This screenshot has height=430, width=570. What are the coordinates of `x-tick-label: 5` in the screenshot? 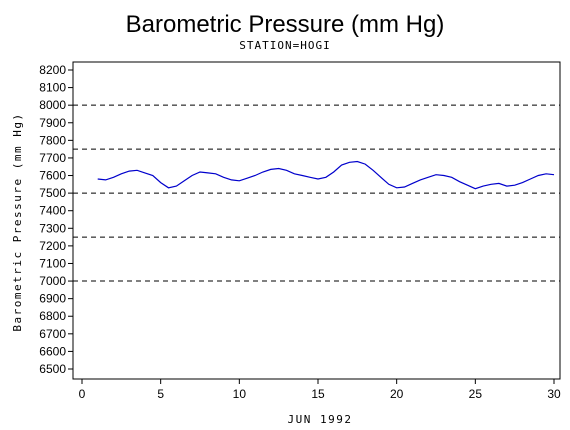 It's located at (160, 394).